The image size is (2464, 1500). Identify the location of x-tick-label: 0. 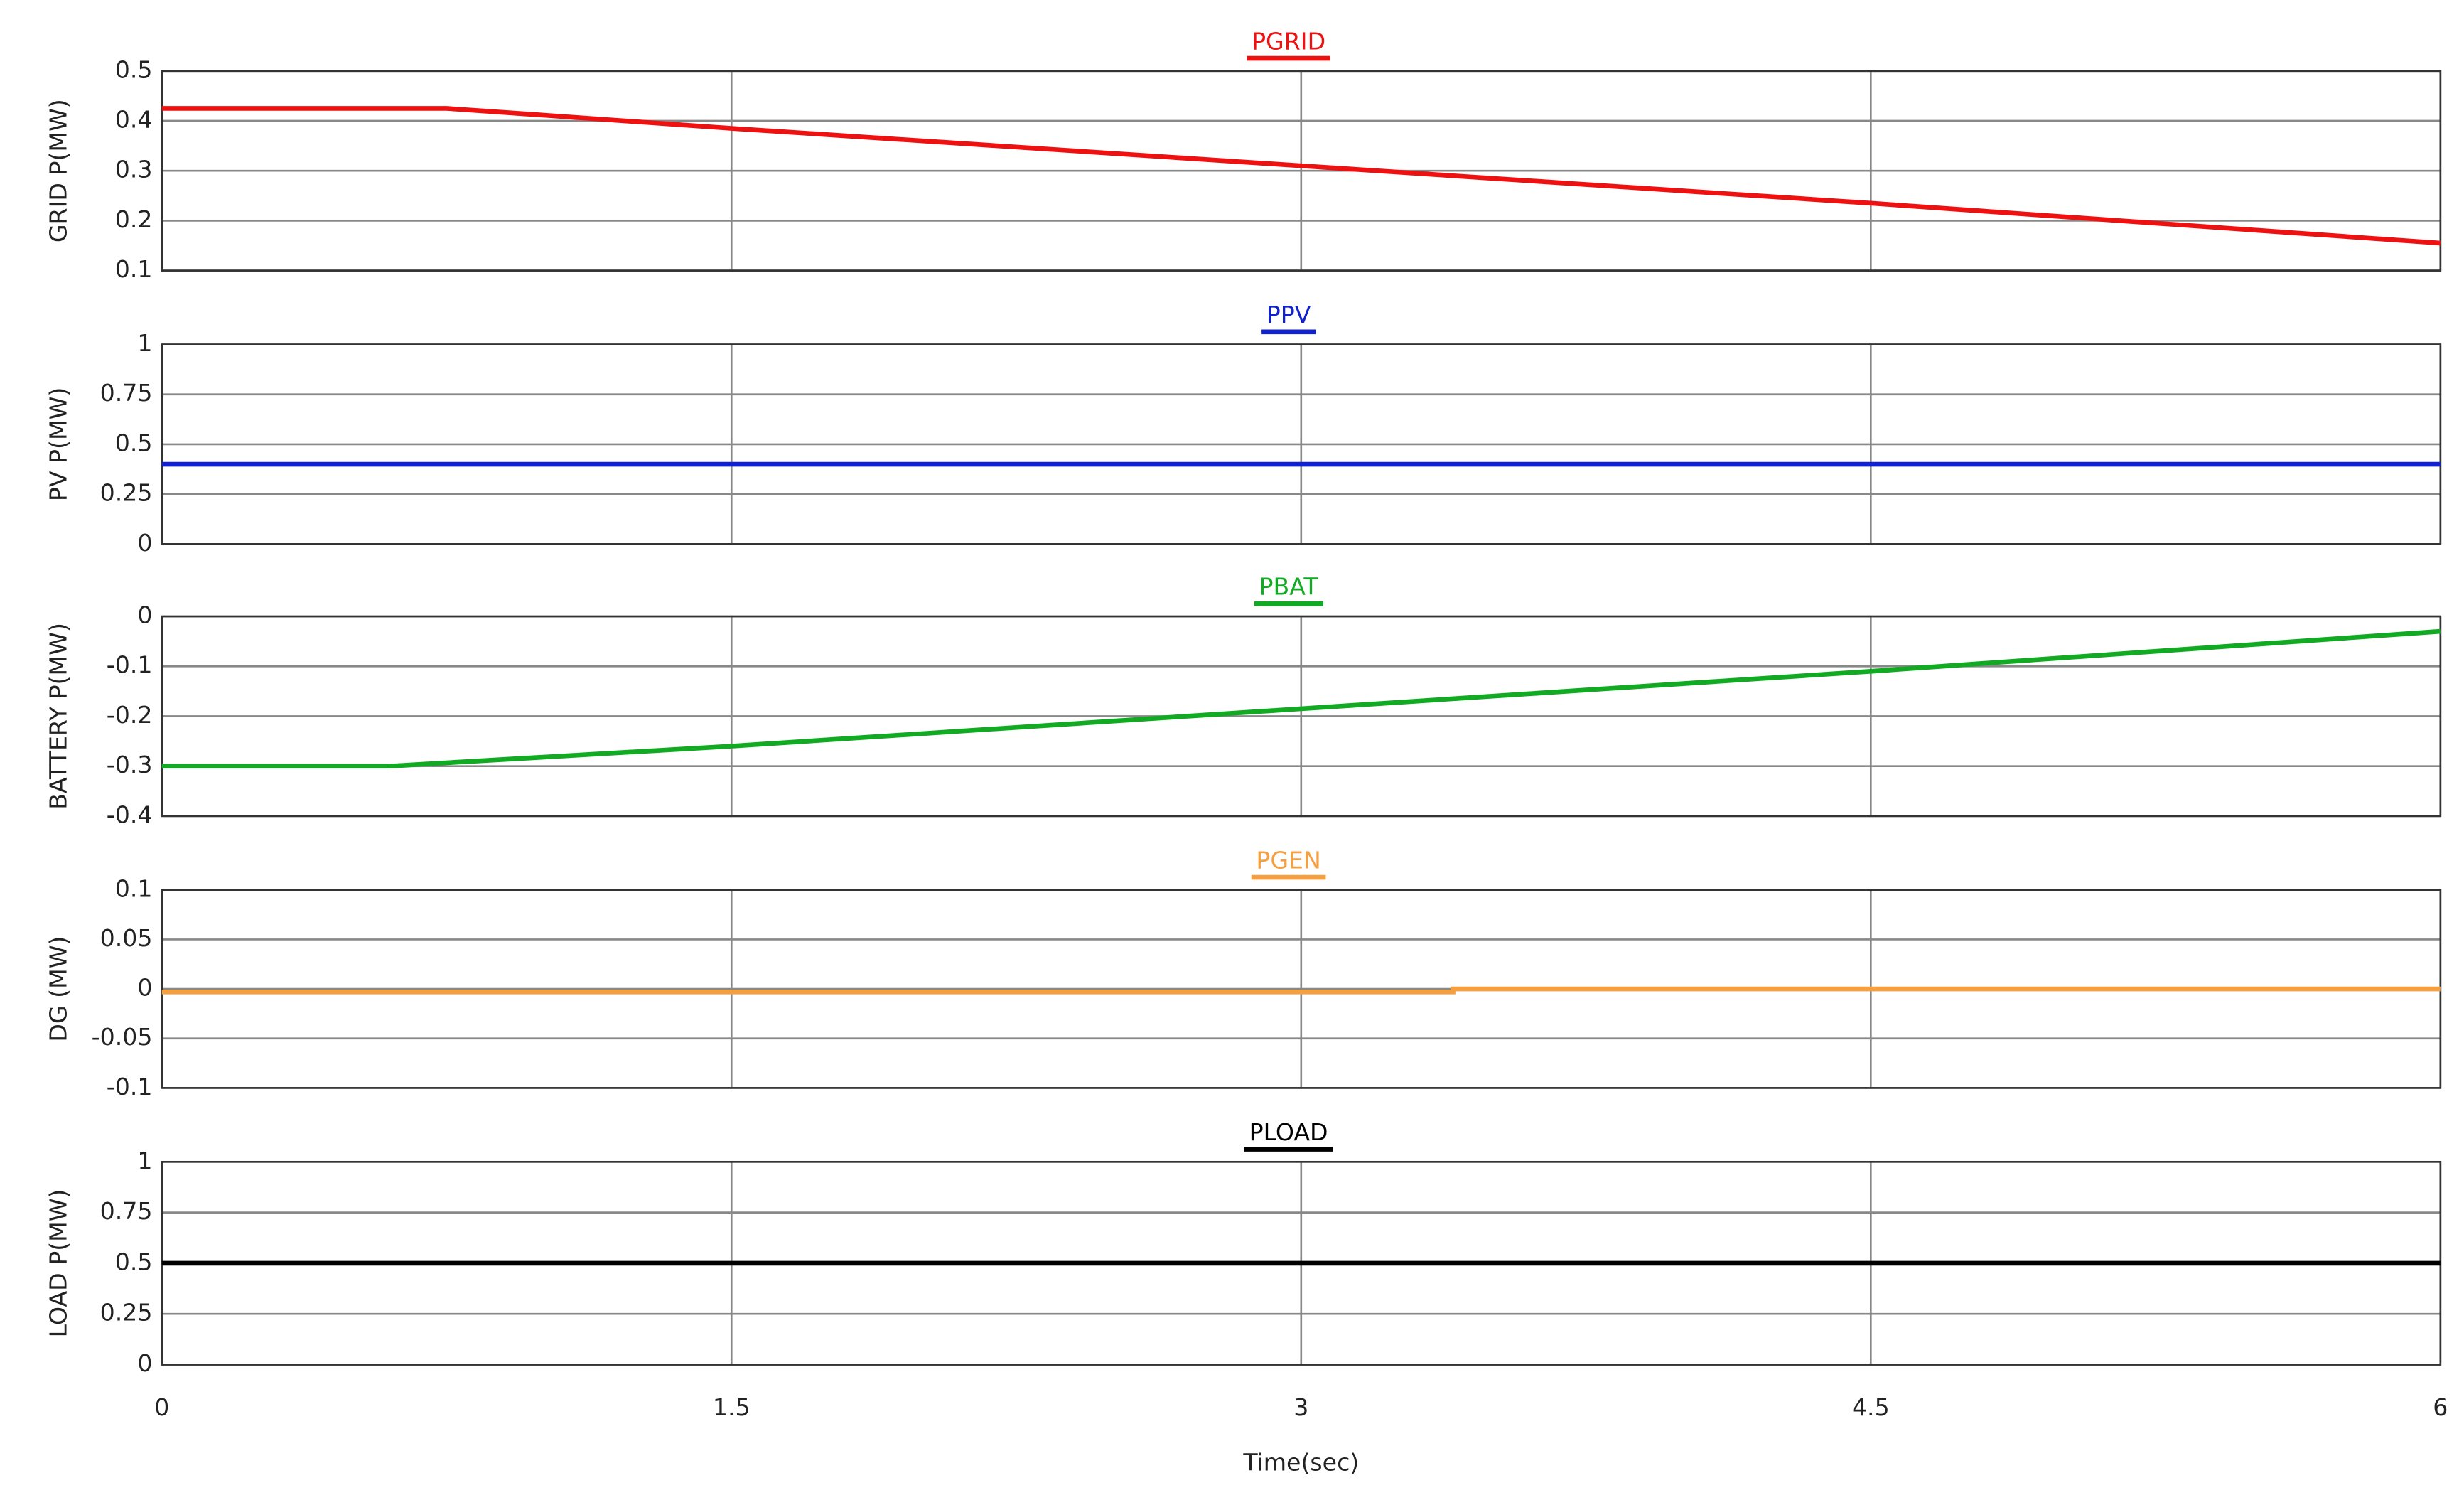
(161, 1407).